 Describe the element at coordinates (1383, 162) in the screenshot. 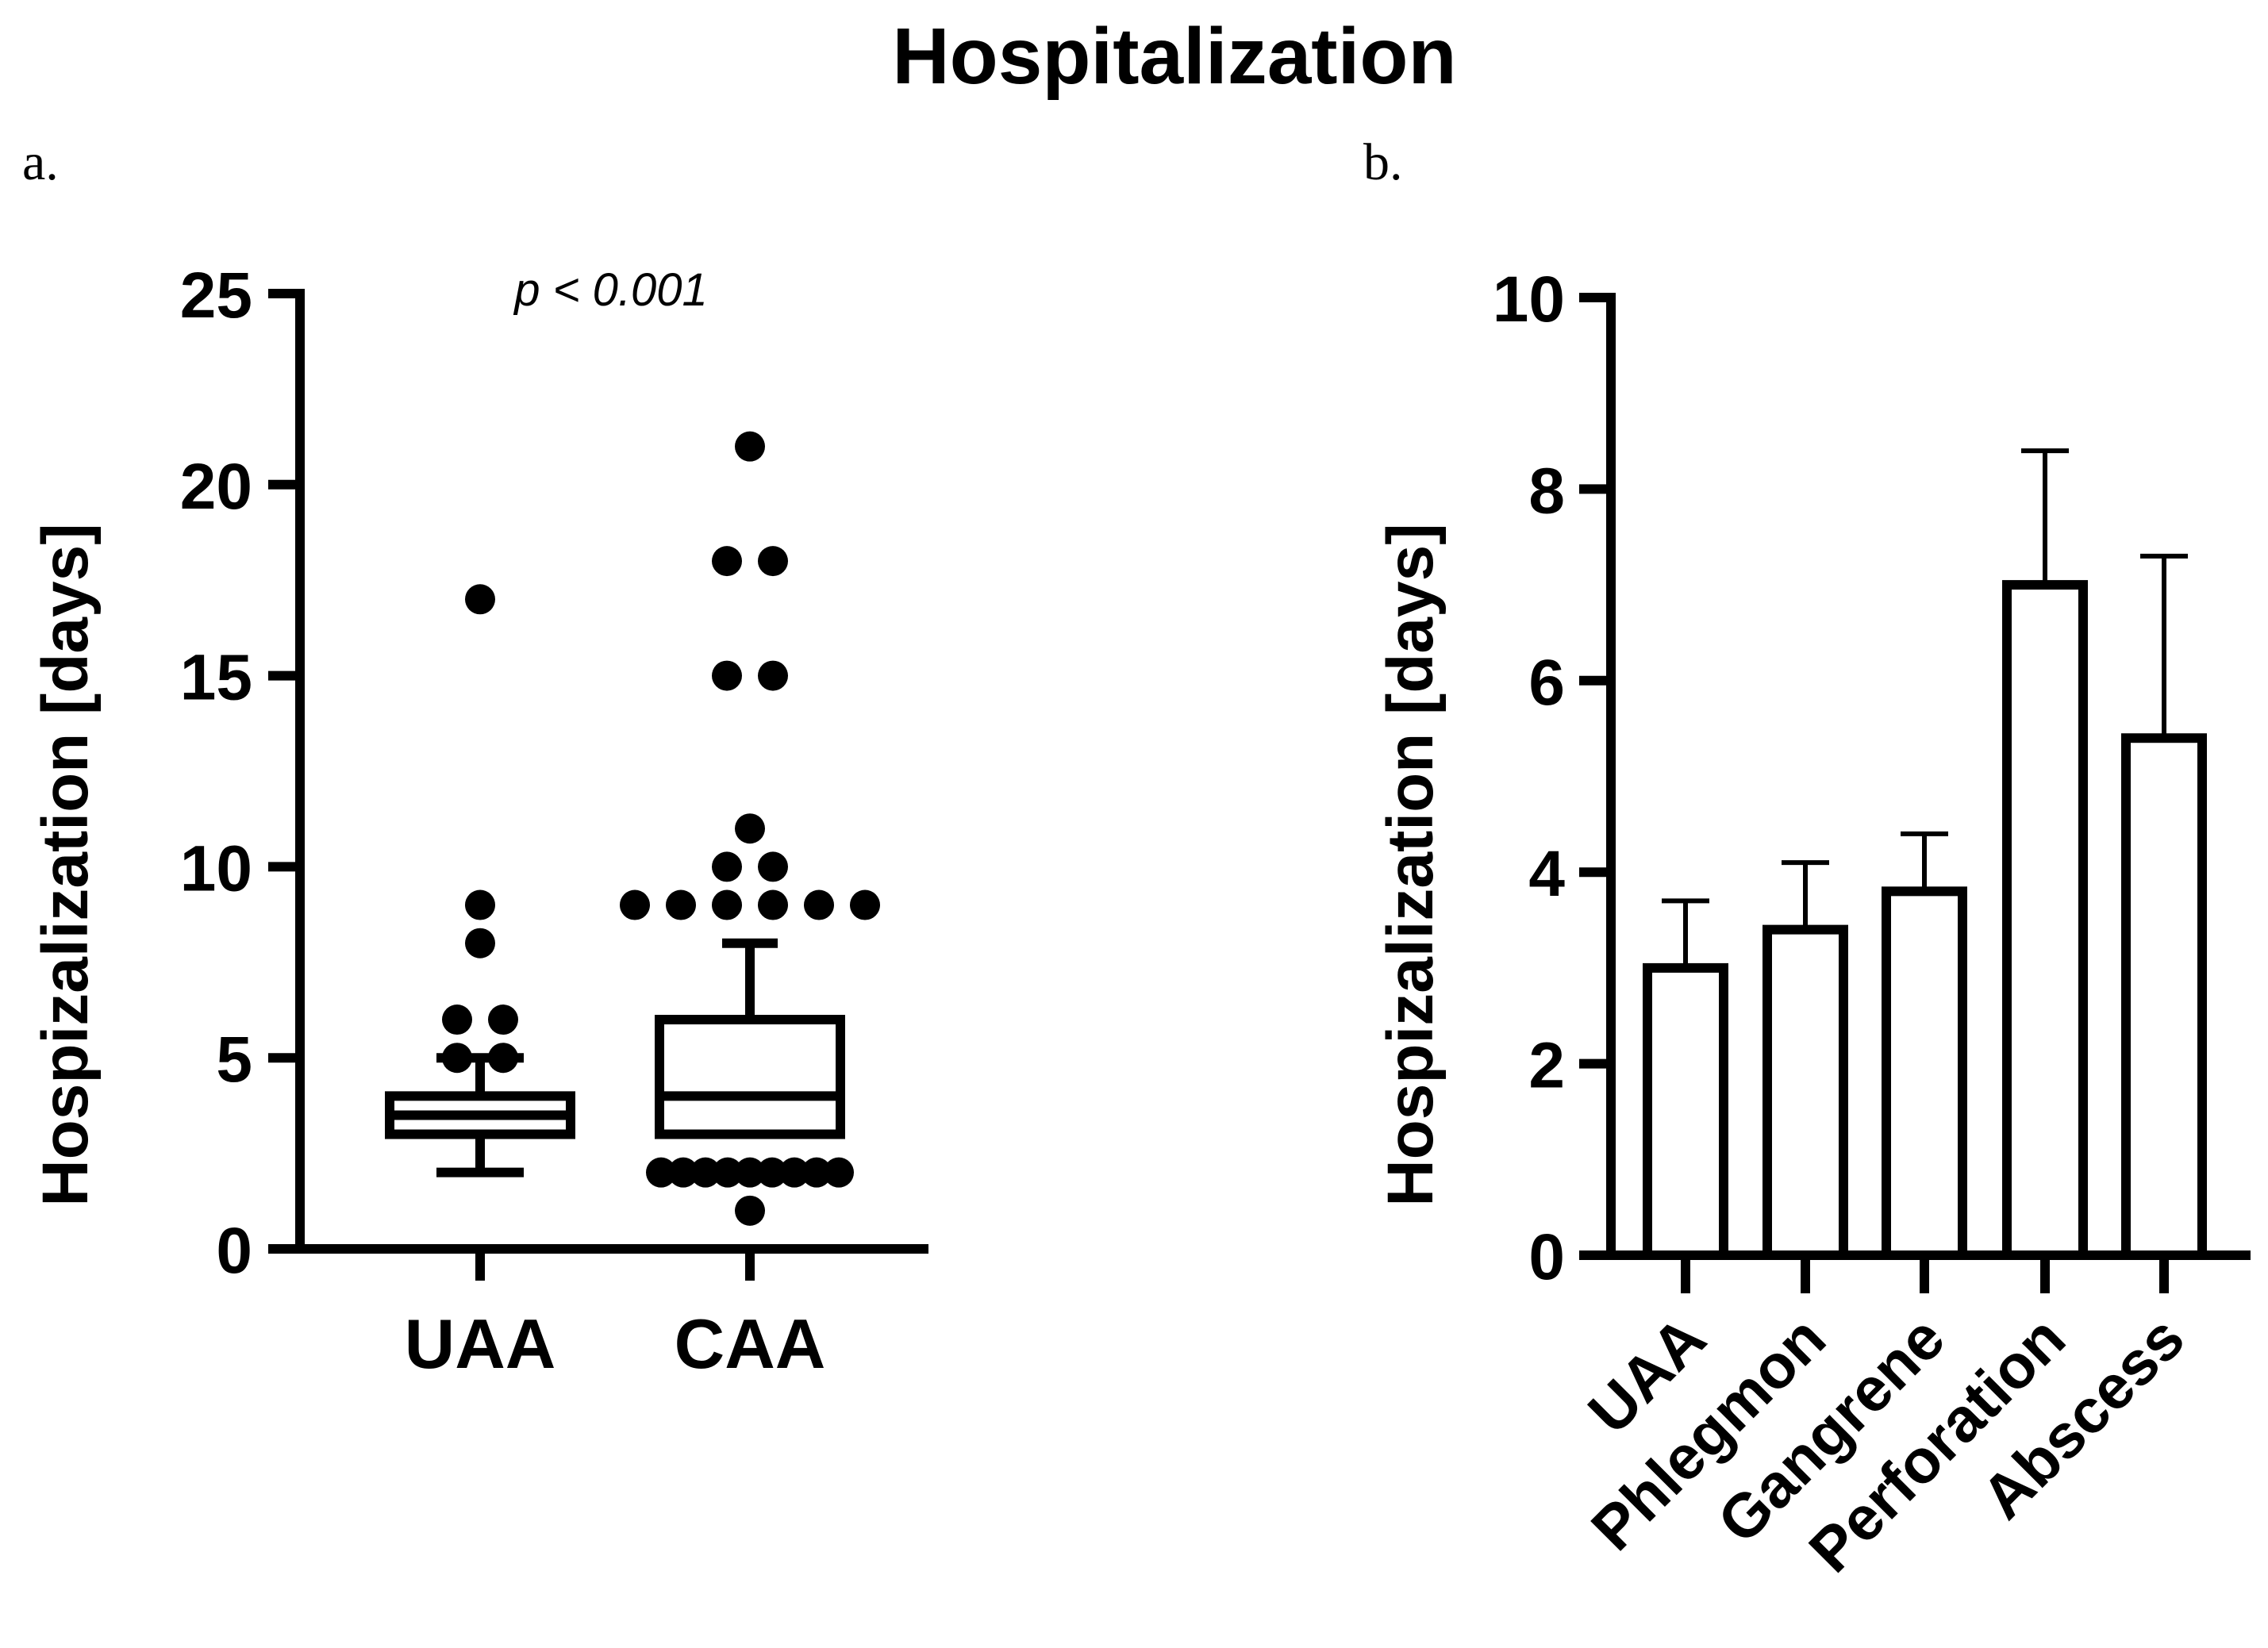

I see `panel-b-label: b.` at that location.